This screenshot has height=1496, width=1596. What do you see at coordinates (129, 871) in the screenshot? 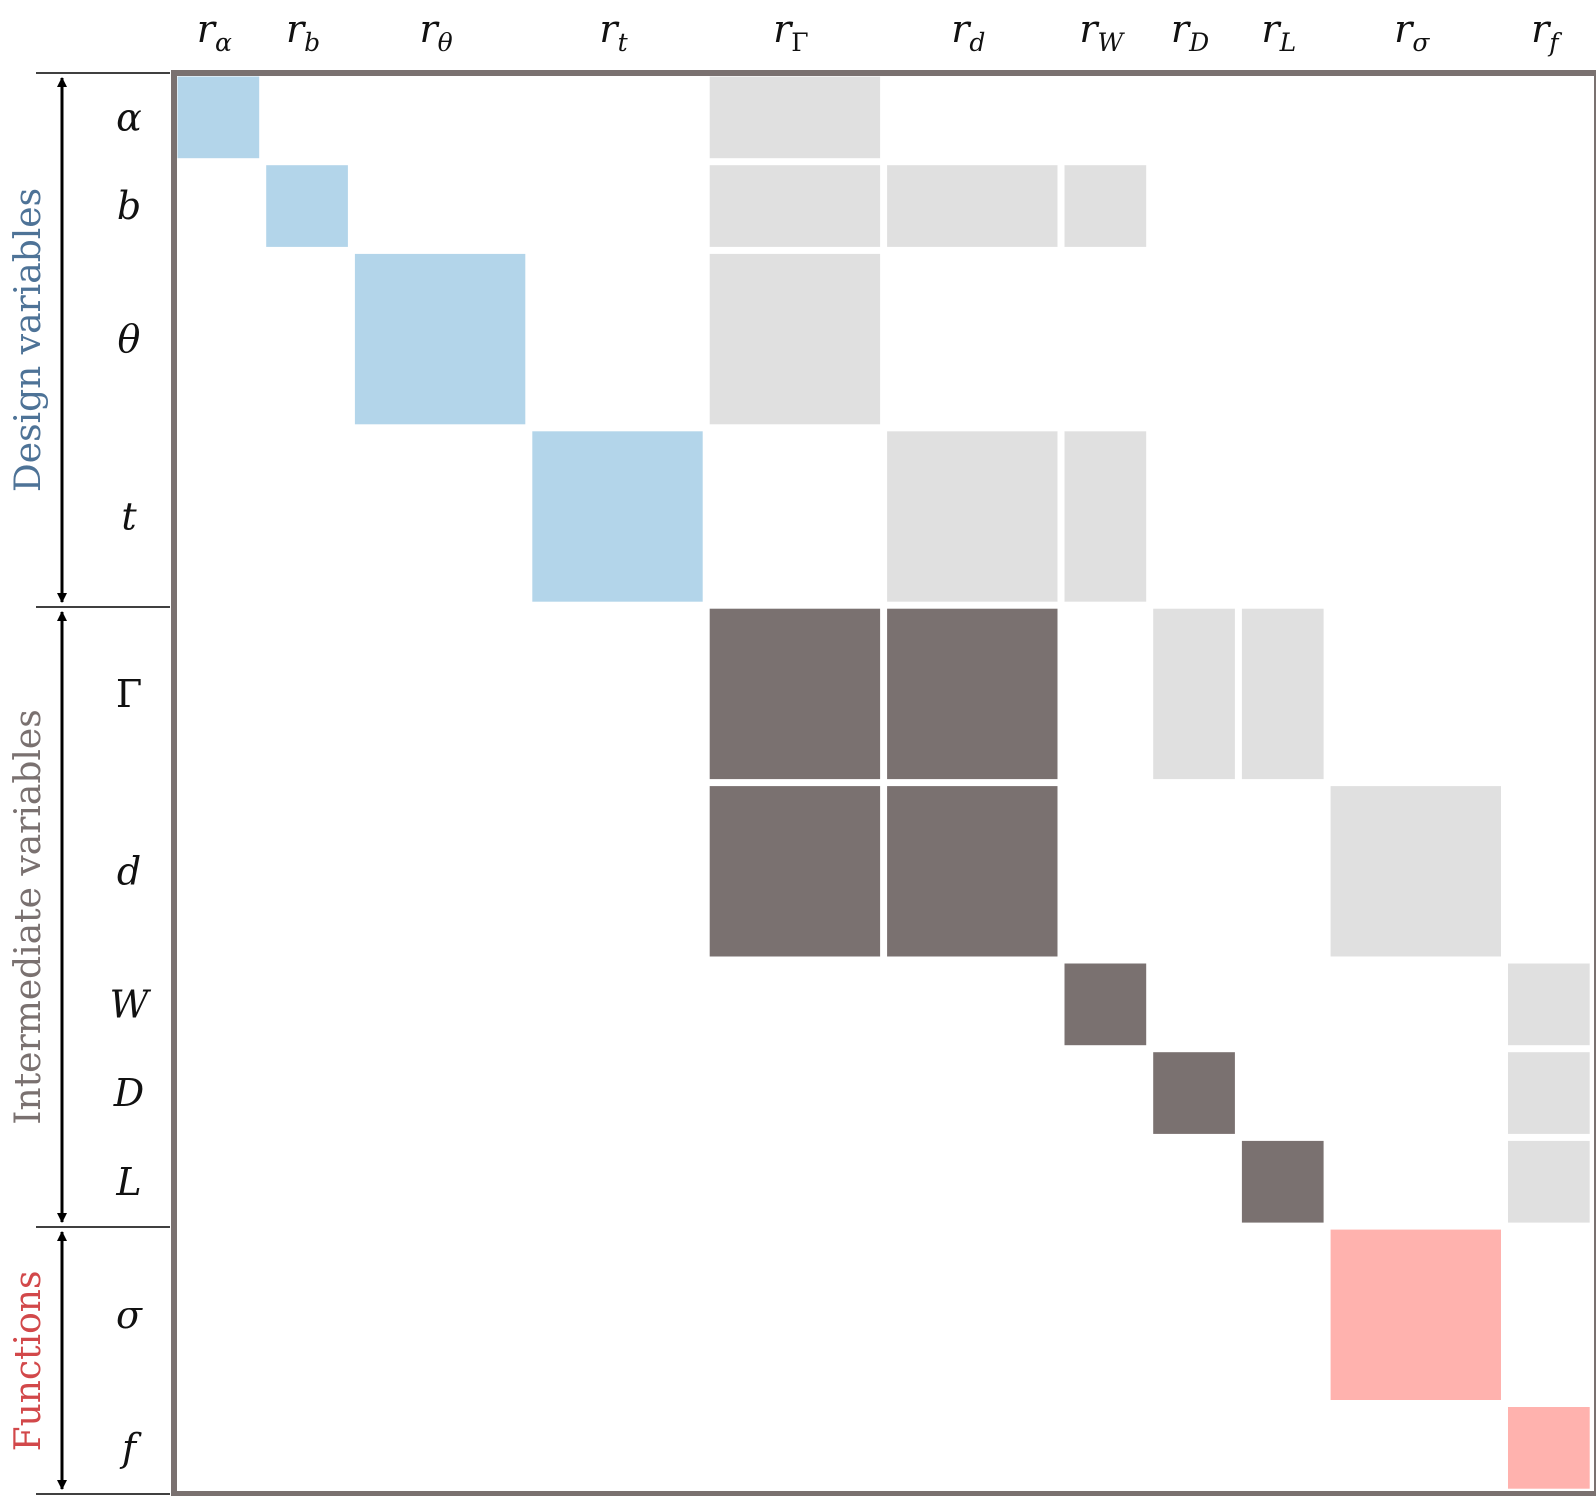
I see `row-label-5: d` at bounding box center [129, 871].